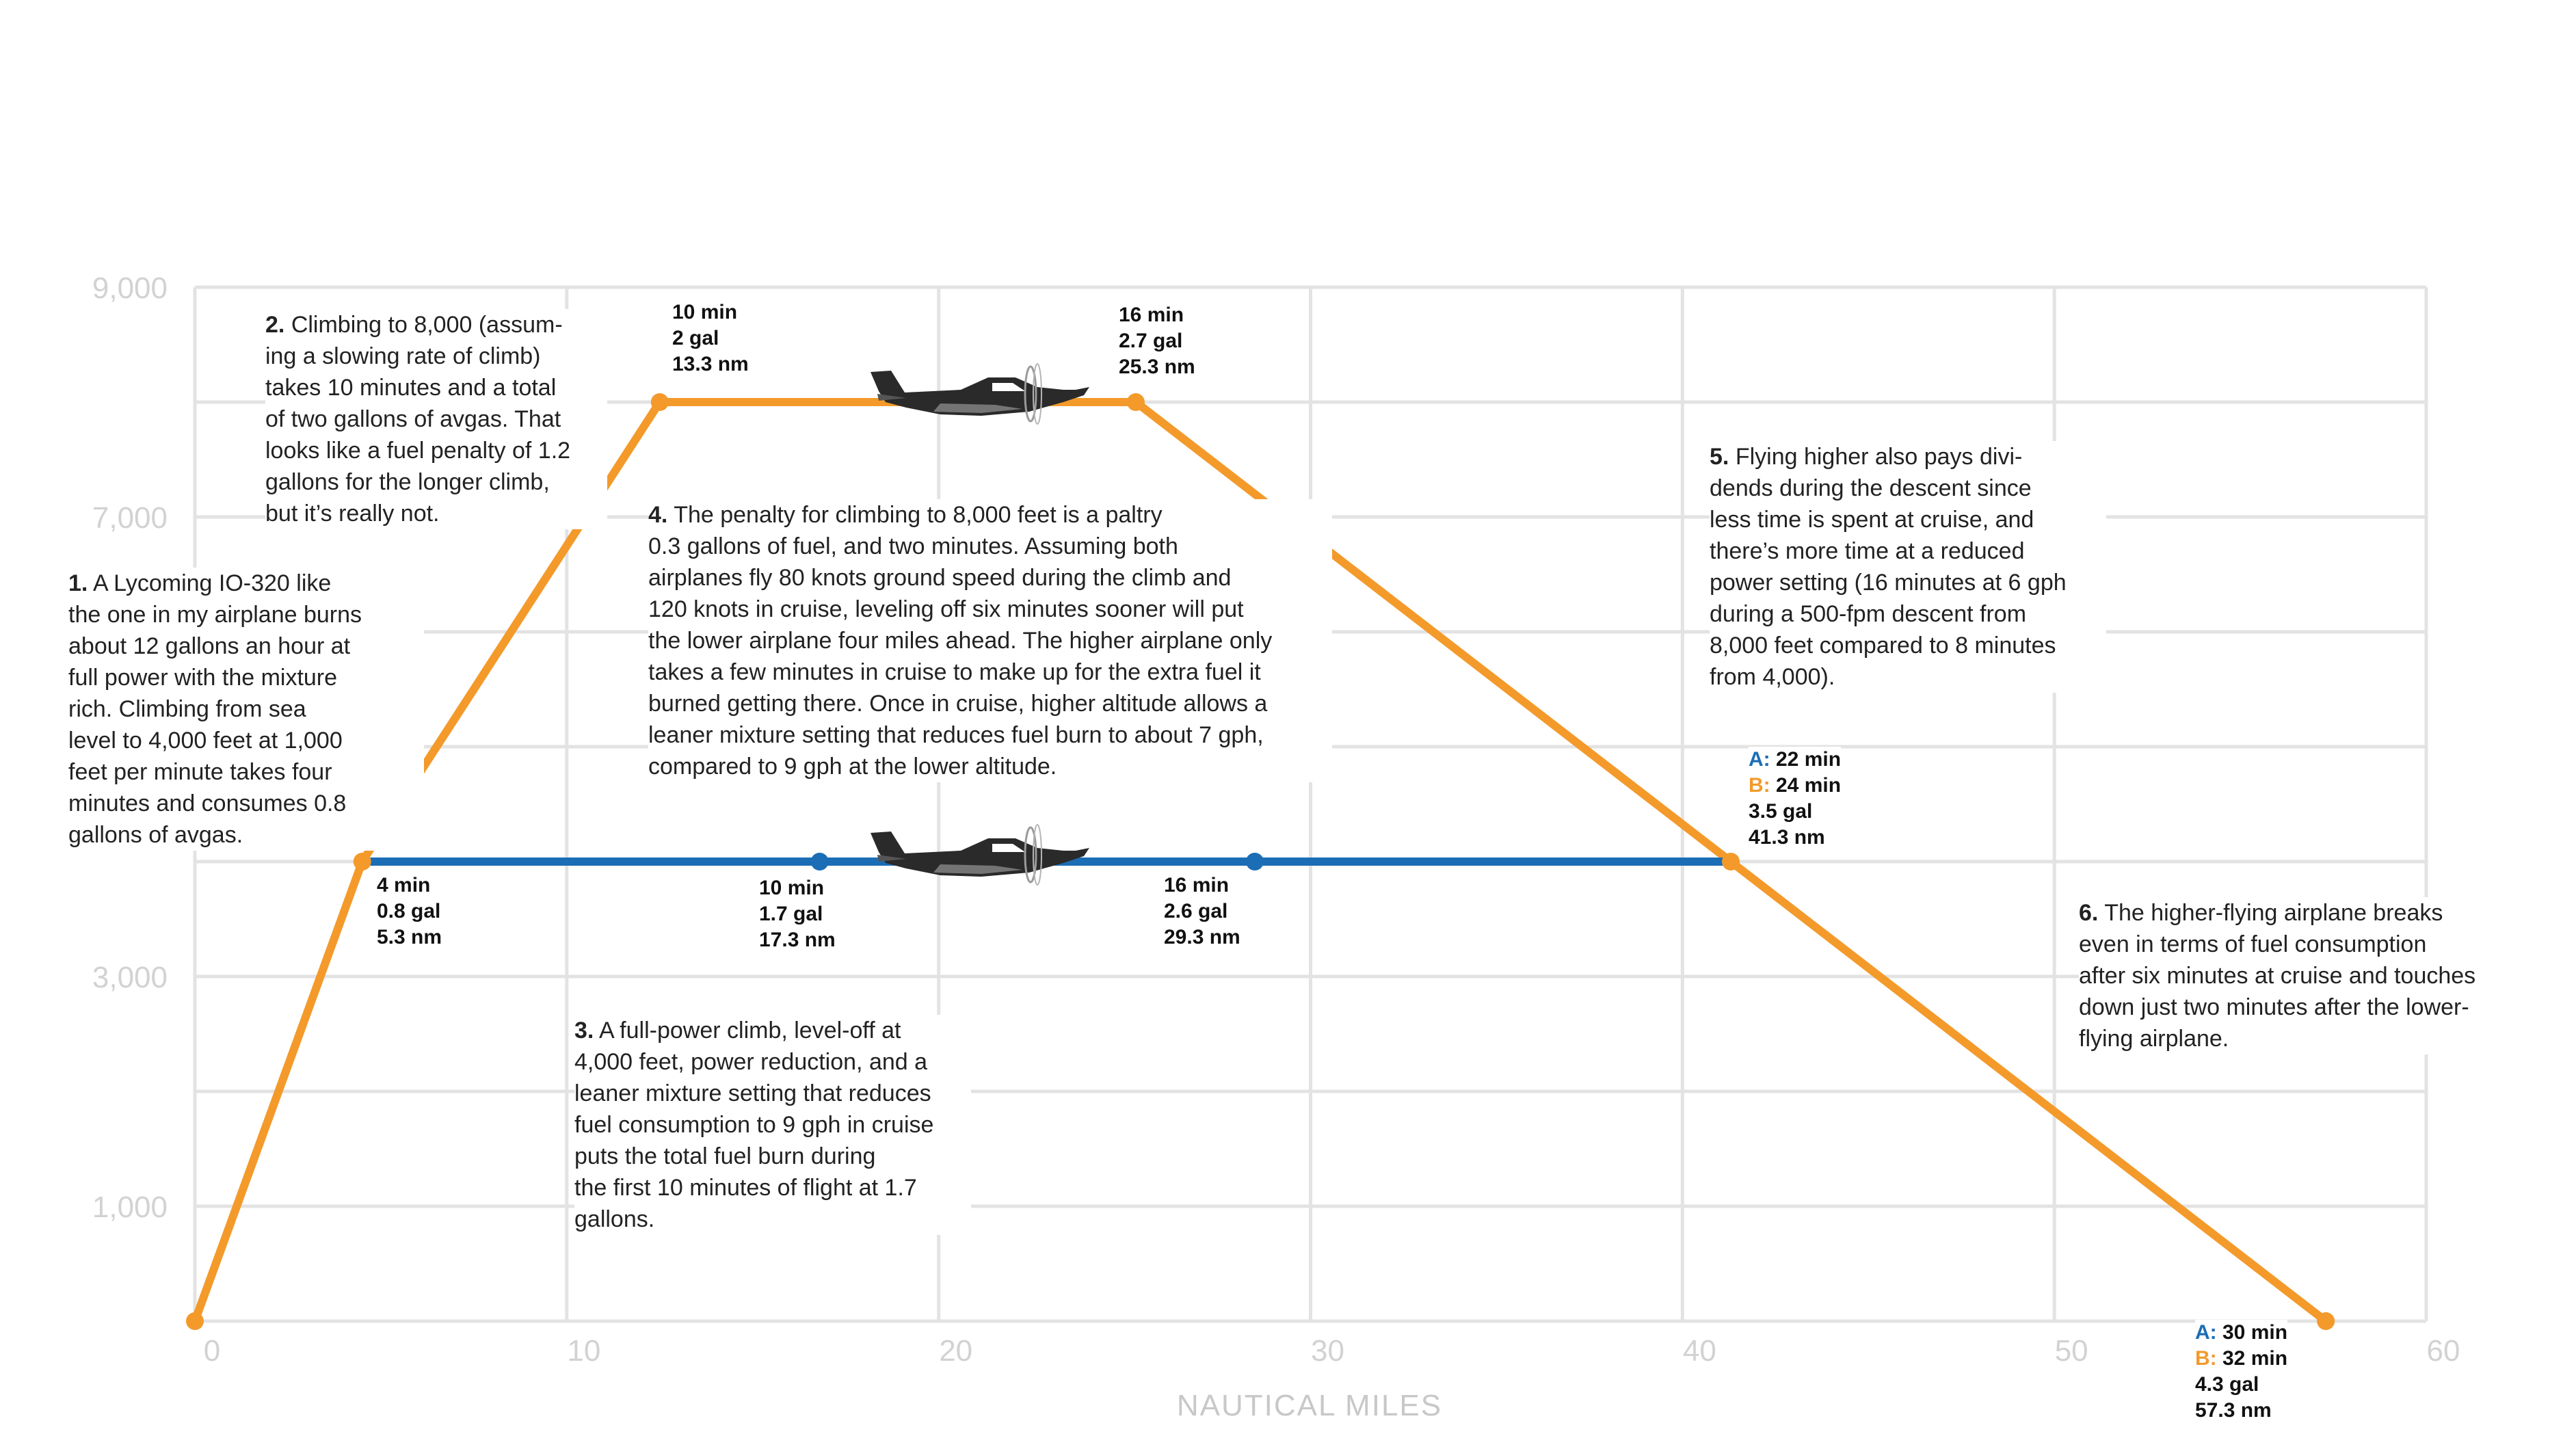  Describe the element at coordinates (404, 885) in the screenshot. I see `stat-time: 4 min` at that location.